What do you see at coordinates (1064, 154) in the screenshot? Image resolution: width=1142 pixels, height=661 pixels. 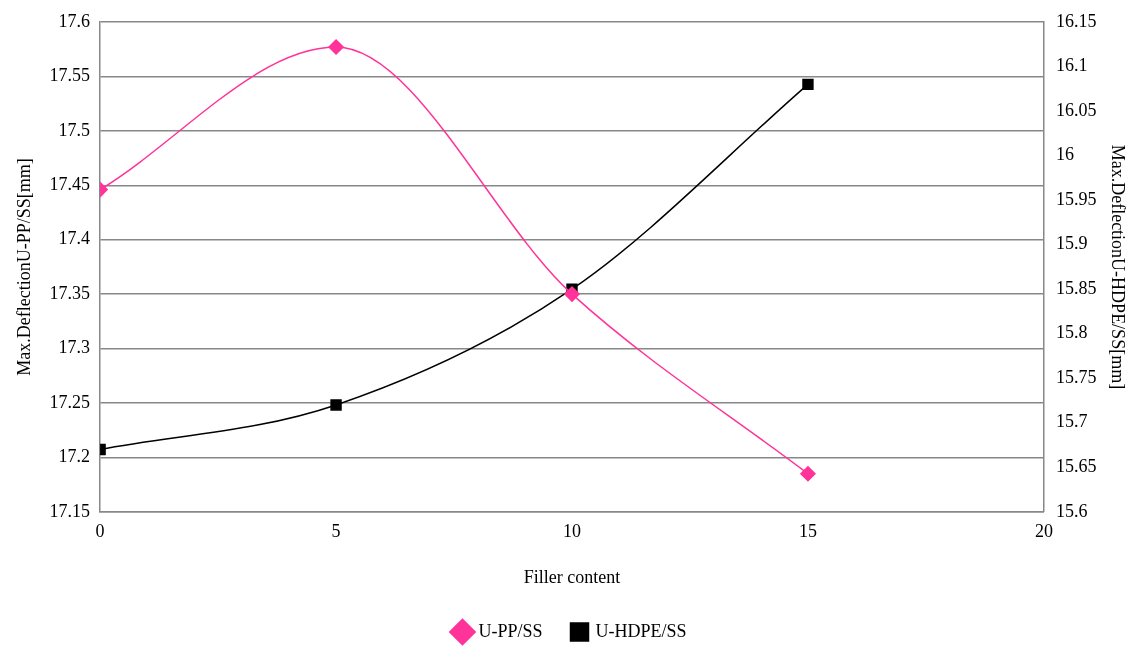 I see `y2-tick-label: 16` at bounding box center [1064, 154].